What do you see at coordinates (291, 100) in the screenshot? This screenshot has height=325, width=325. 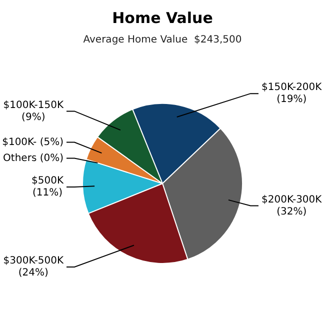 I see `data-label: (19%)` at bounding box center [291, 100].